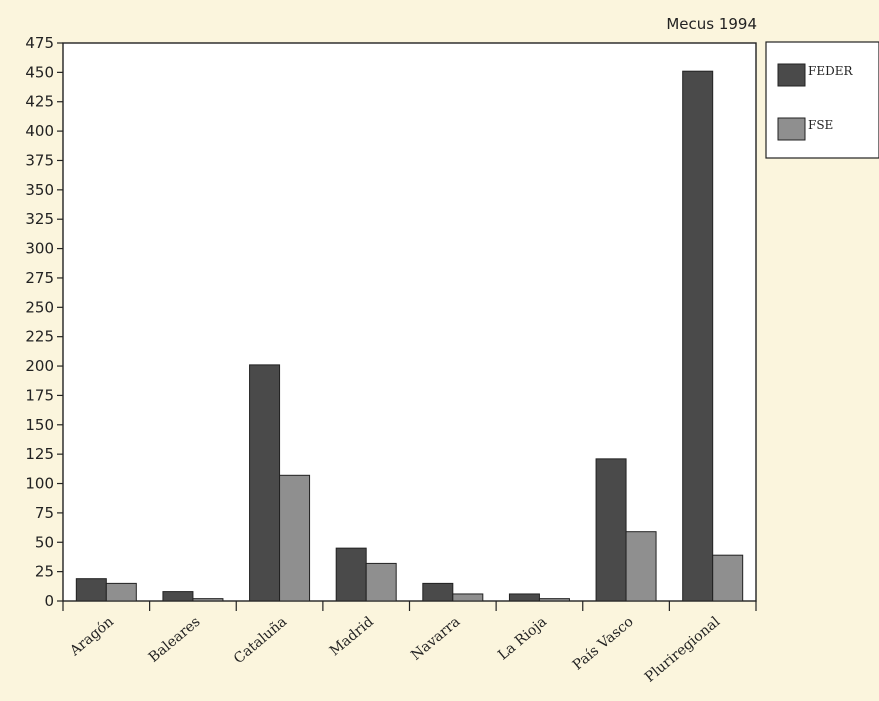 The width and height of the screenshot is (879, 701). Describe the element at coordinates (39, 425) in the screenshot. I see `y-tick-label: 150` at that location.